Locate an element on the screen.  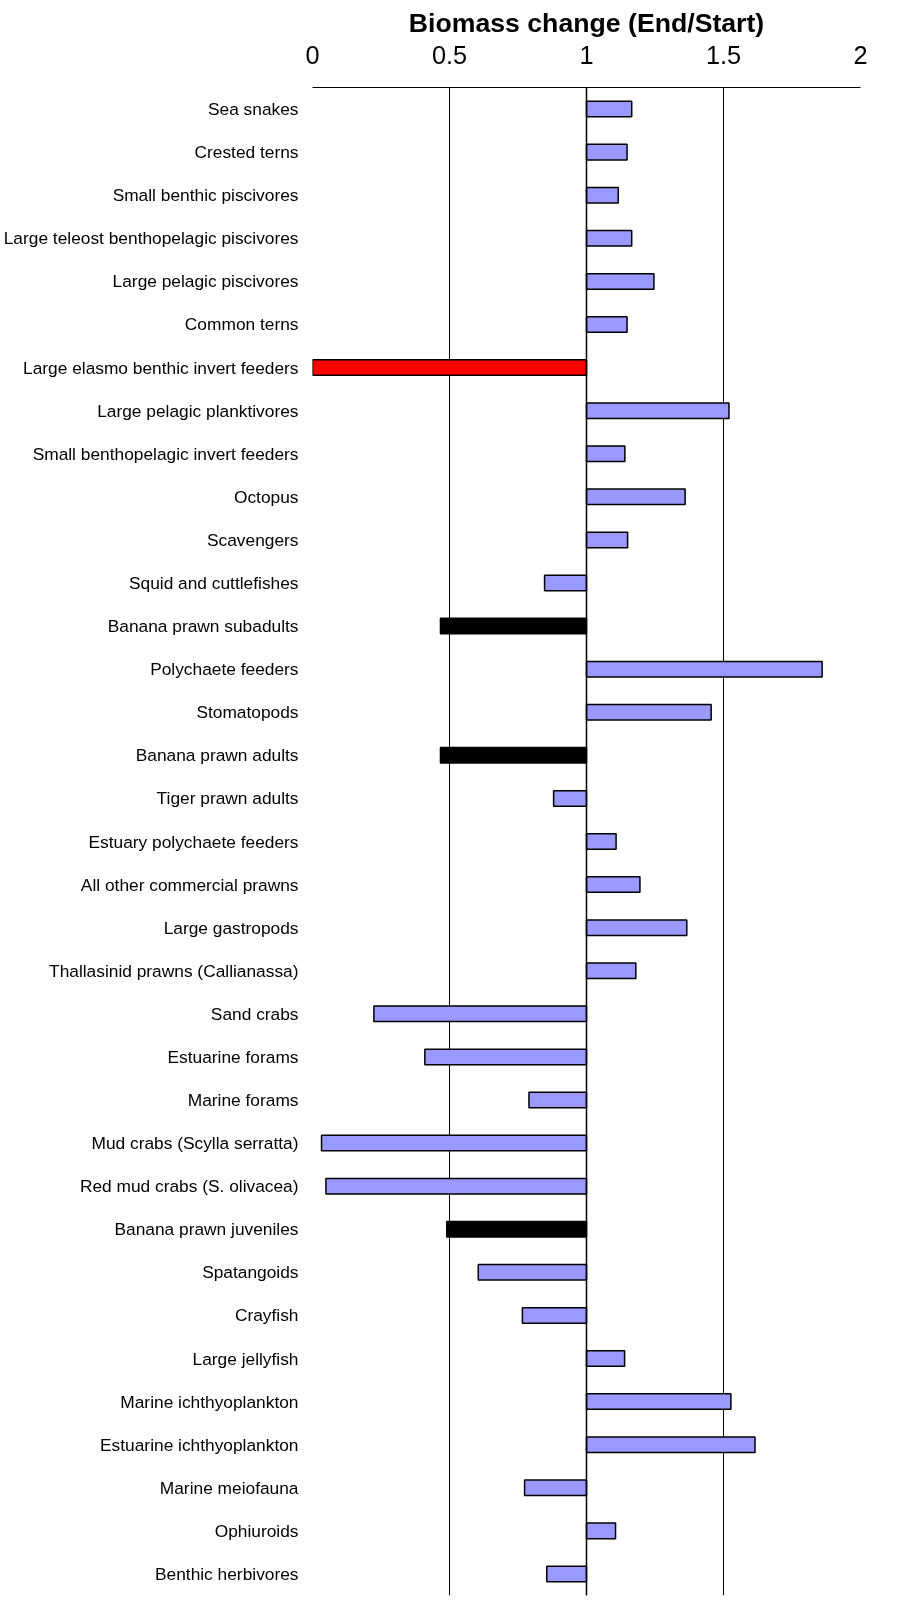
y-tick-label: Red mud crabs (S. olivacea) is located at coordinates (189, 1186).